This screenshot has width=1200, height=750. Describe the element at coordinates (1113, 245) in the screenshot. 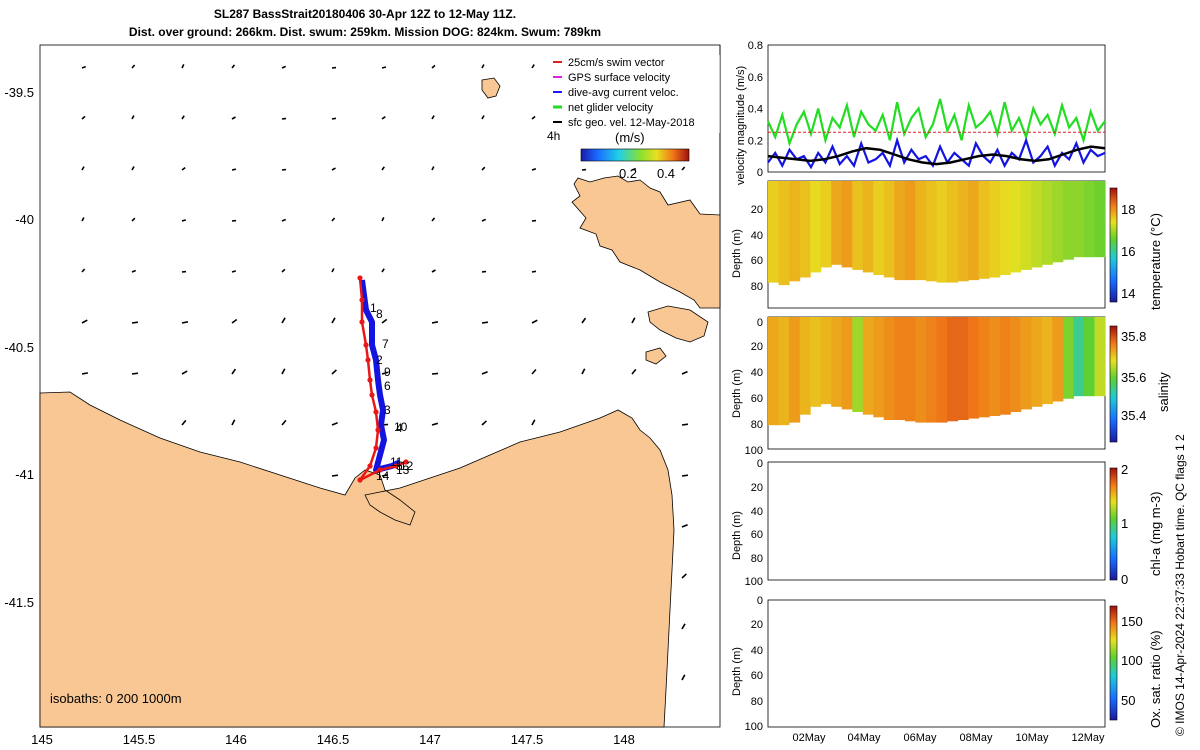

I see `temp-colorbar` at that location.